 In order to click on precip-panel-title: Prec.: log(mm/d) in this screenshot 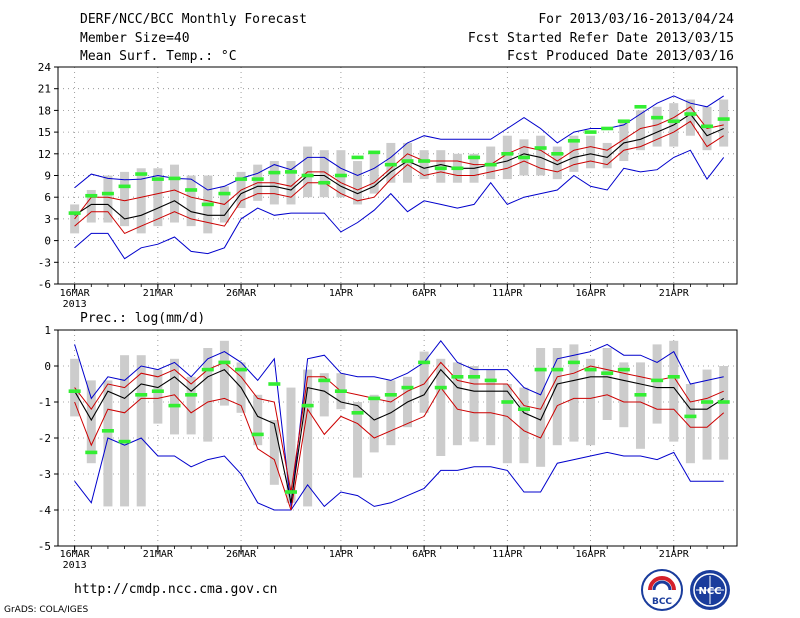, I will do `click(142, 318)`.